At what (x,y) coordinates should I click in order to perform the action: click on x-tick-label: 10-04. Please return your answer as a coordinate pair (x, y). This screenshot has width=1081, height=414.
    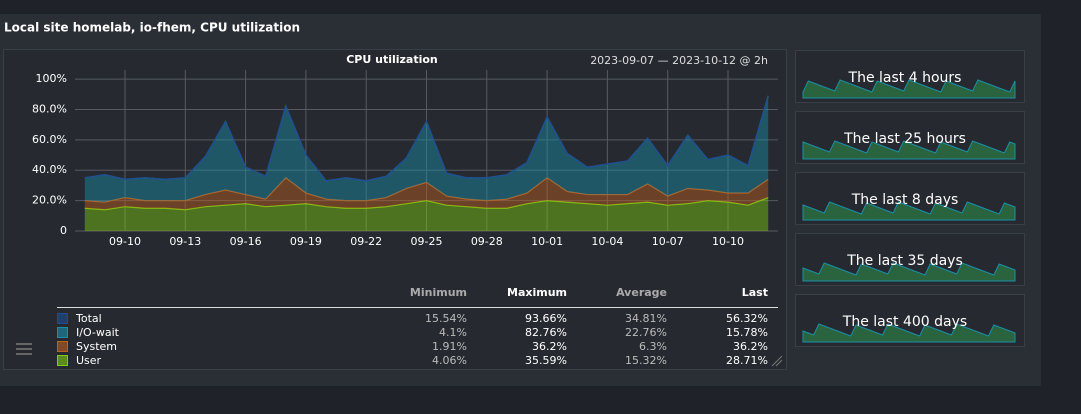
    Looking at the image, I should click on (607, 241).